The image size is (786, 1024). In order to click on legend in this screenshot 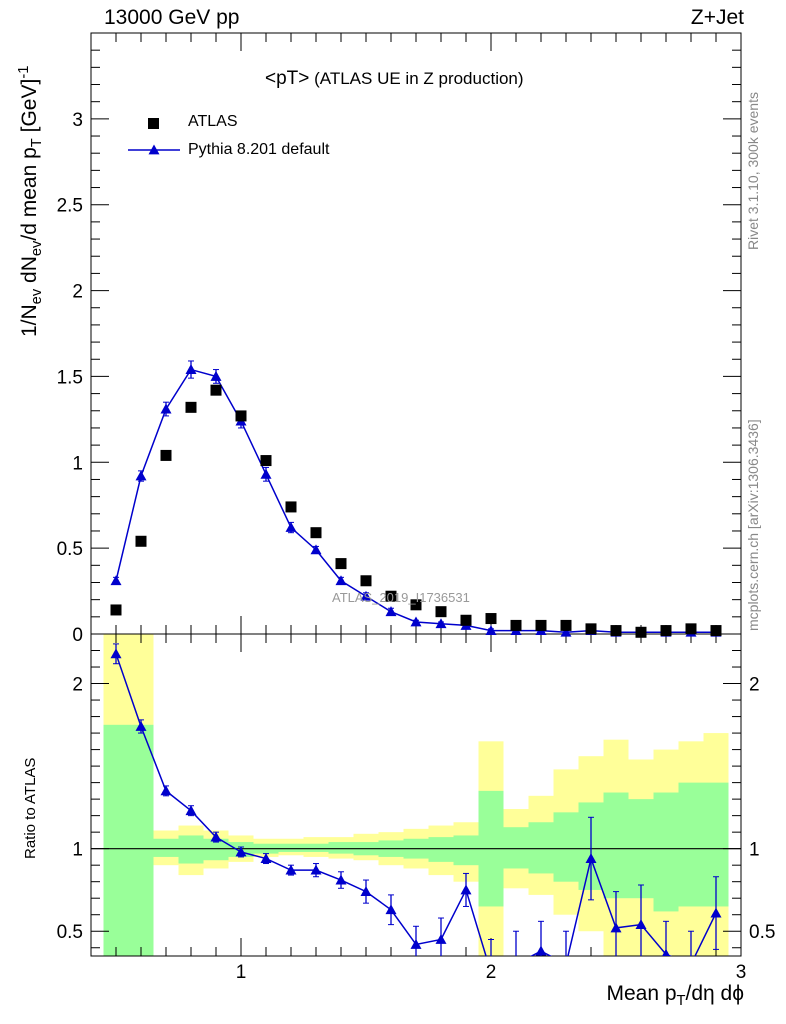, I will do `click(154, 136)`.